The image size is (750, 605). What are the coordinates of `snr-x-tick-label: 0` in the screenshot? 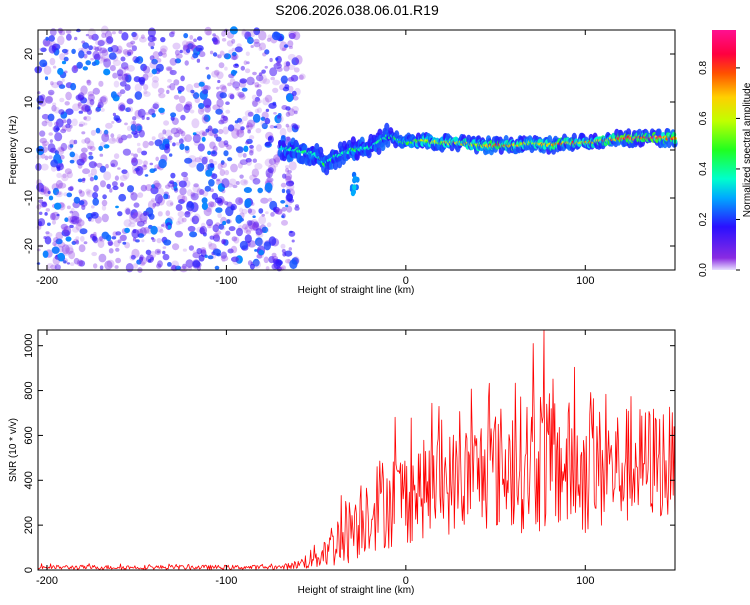 It's located at (406, 581).